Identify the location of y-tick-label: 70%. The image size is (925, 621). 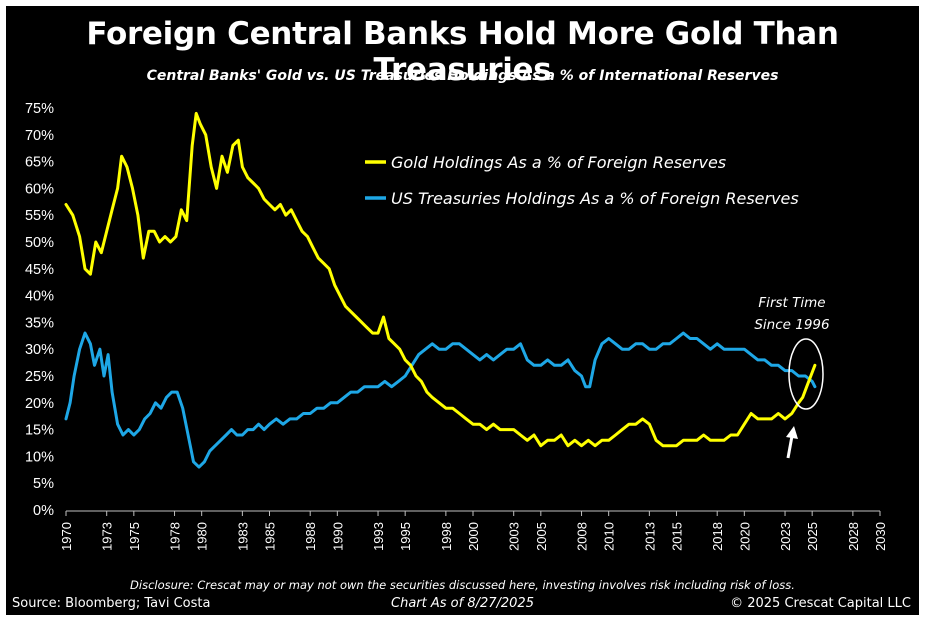
(39, 136).